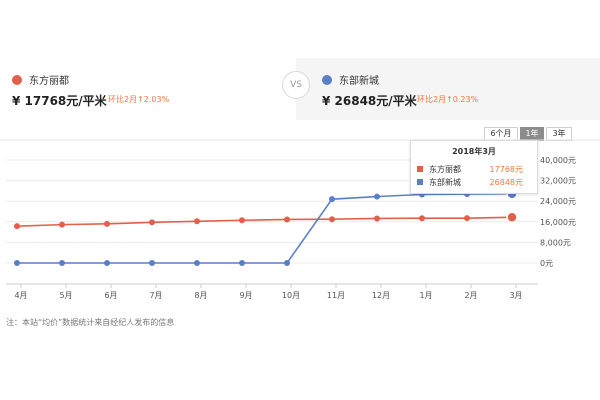 This screenshot has width=600, height=400. I want to click on y-tick-label: 40,000元, so click(558, 160).